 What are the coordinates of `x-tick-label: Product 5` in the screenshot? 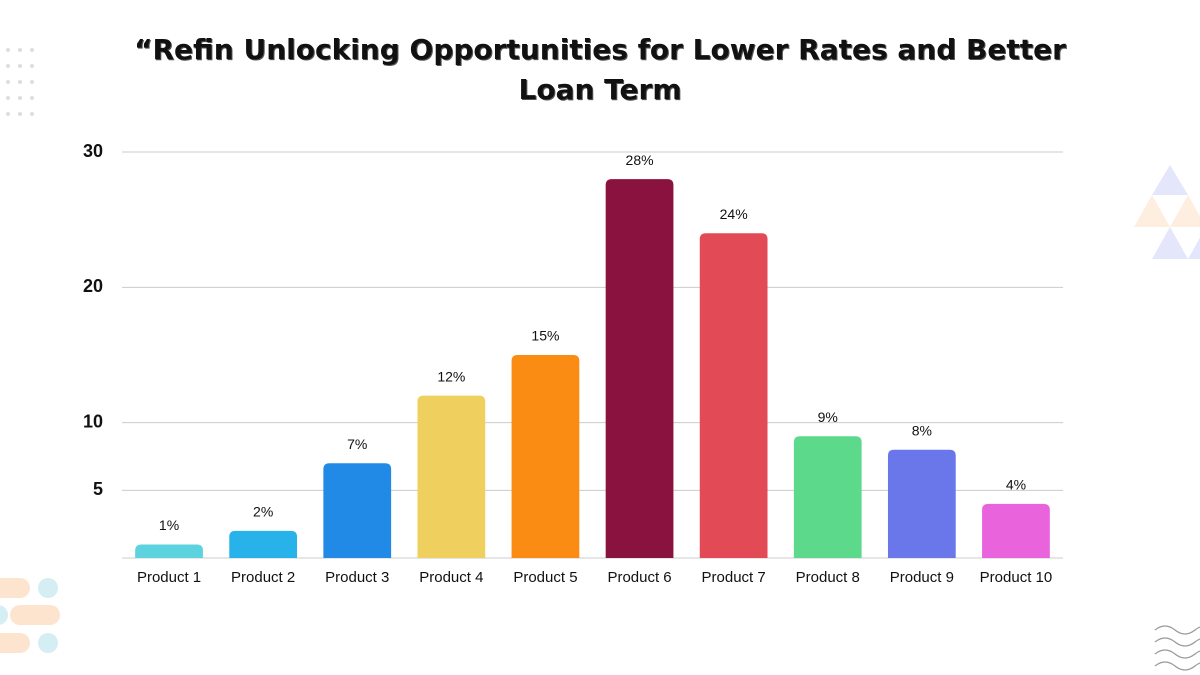 It's located at (545, 577).